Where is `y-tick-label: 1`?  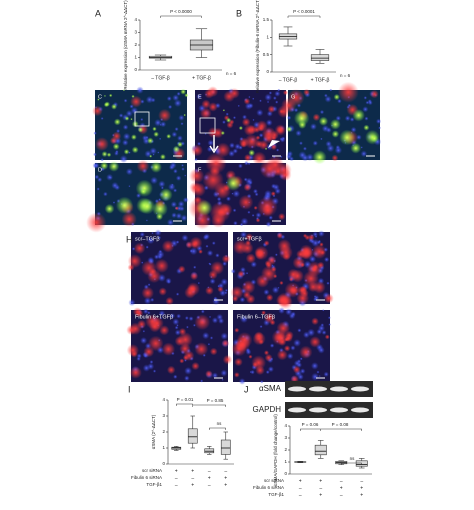
y-tick-label: 1 is located at coordinates (267, 37).